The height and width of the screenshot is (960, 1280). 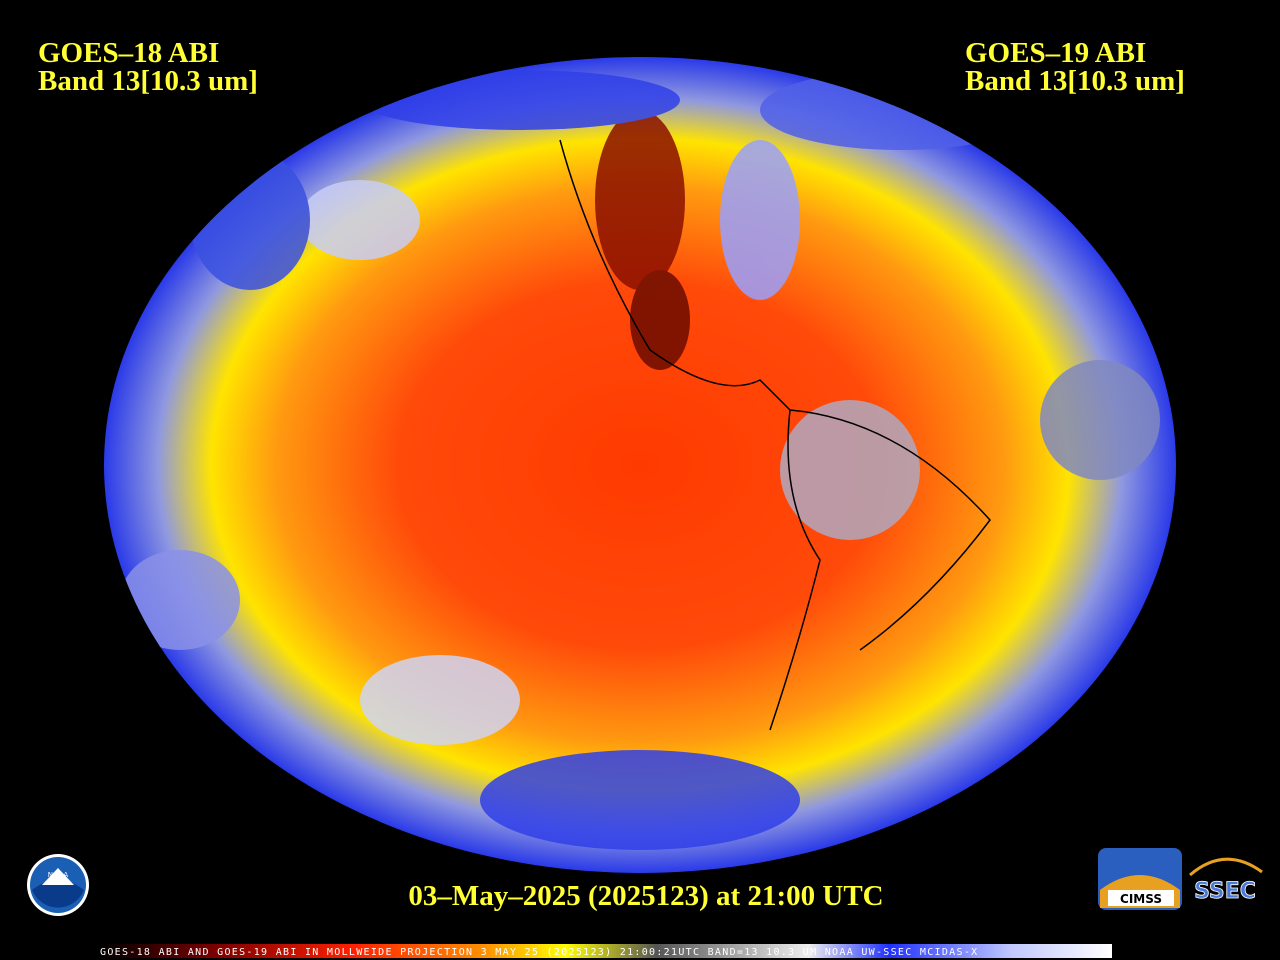 What do you see at coordinates (1140, 879) in the screenshot?
I see `cimss-logo: CIMSS` at bounding box center [1140, 879].